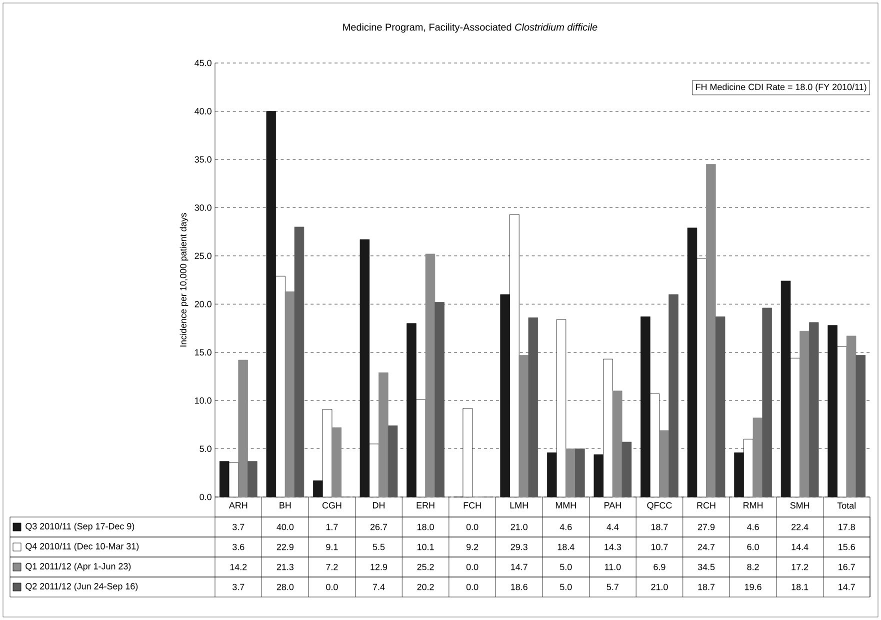 The height and width of the screenshot is (620, 881). What do you see at coordinates (472, 547) in the screenshot?
I see `data-label: 9.2` at bounding box center [472, 547].